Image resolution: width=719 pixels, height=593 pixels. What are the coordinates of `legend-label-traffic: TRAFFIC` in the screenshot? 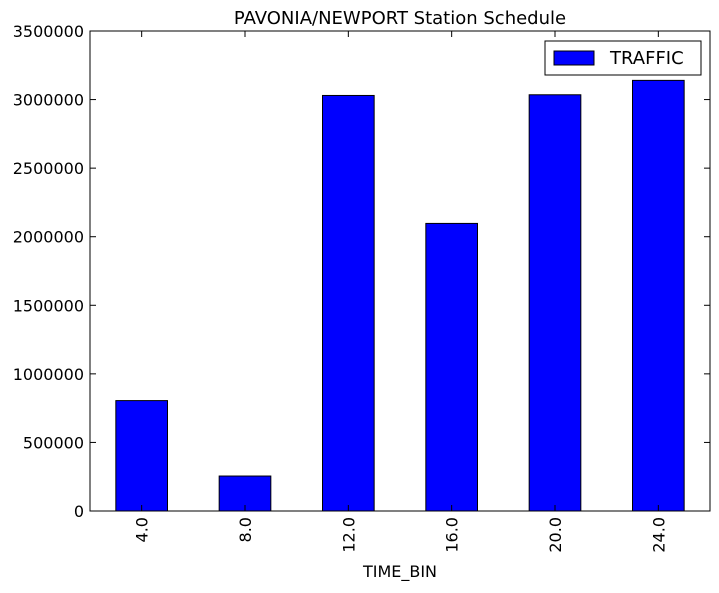 It's located at (646, 58).